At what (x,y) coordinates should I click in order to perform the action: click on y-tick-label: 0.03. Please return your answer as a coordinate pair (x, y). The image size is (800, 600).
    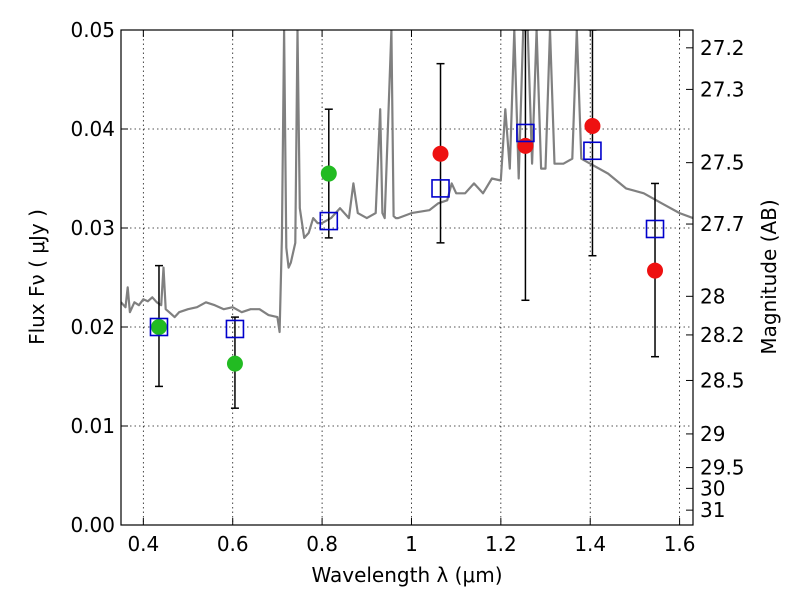
    Looking at the image, I should click on (92, 228).